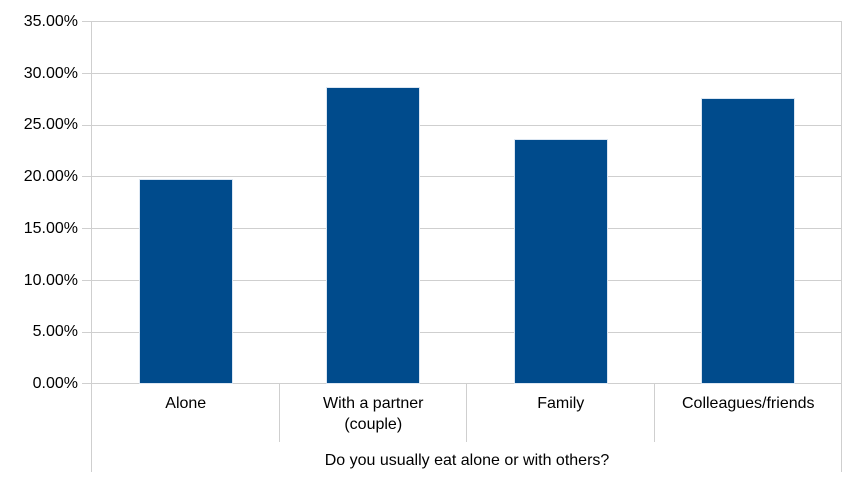  Describe the element at coordinates (748, 403) in the screenshot. I see `category-label: Colleagues/friends` at that location.